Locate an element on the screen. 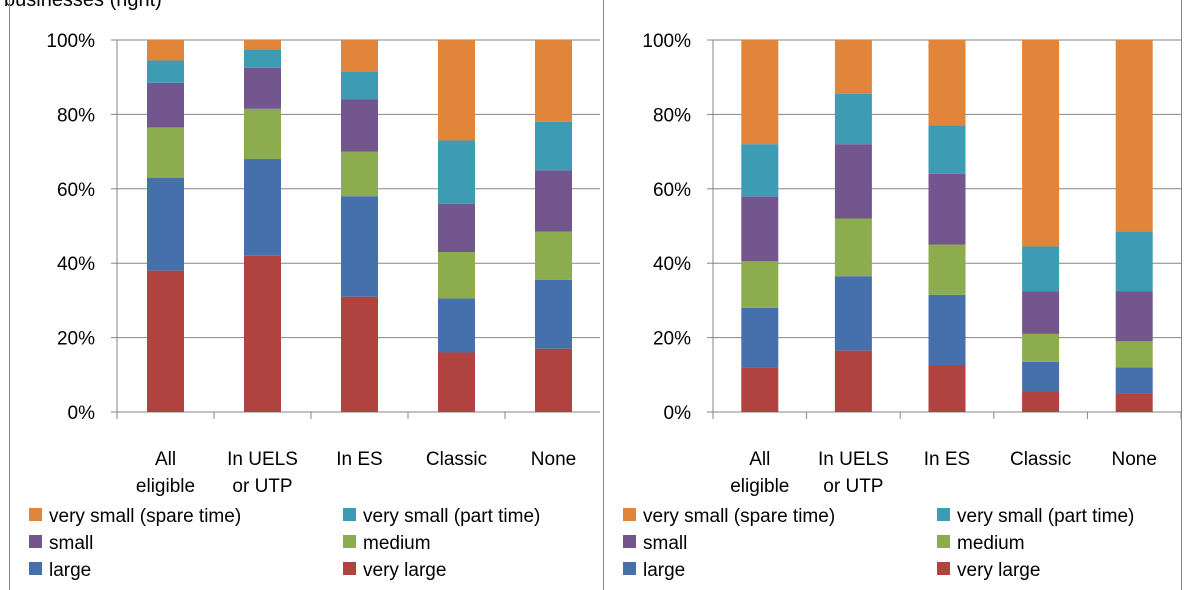 Image resolution: width=1189 pixels, height=590 pixels. right-legend-label-small: small is located at coordinates (665, 543).